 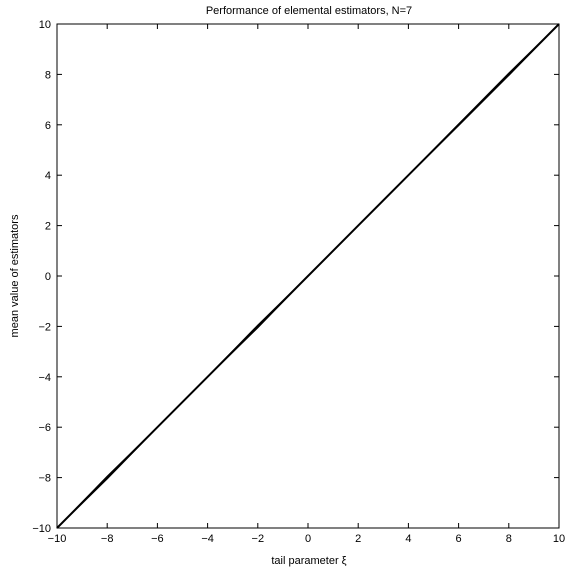 I want to click on x-tick-label: 4, so click(x=408, y=539).